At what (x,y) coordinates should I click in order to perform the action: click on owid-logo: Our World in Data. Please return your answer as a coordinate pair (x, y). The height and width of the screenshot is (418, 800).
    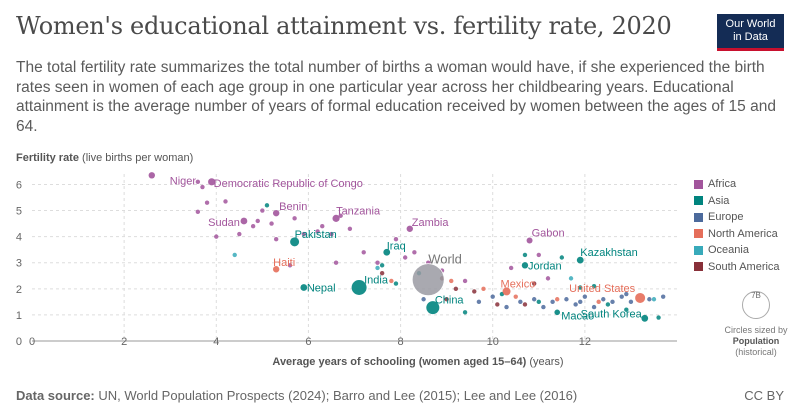
    Looking at the image, I should click on (750, 32).